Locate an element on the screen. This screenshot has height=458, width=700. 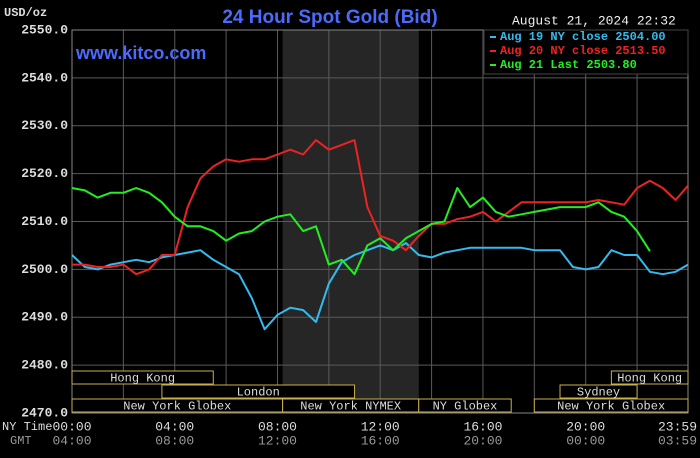
session-label: NY Globex is located at coordinates (465, 407).